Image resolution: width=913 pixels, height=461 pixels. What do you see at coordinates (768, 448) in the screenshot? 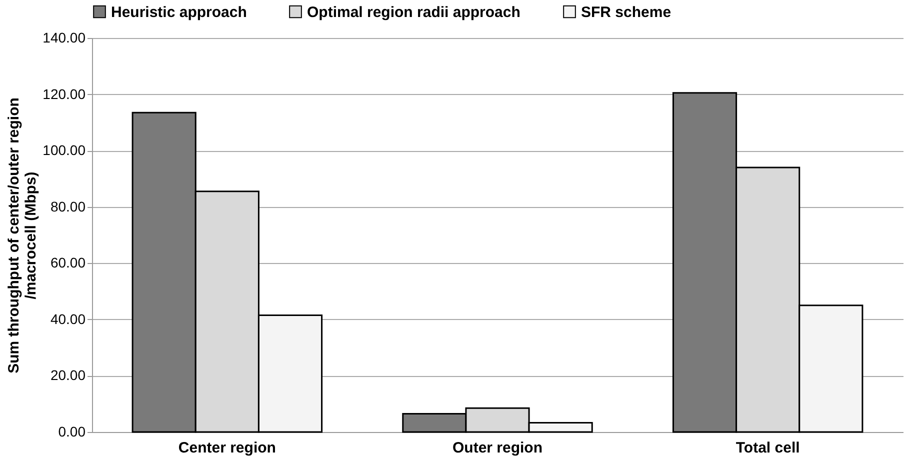
I see `x-tick-label: Total cell` at bounding box center [768, 448].